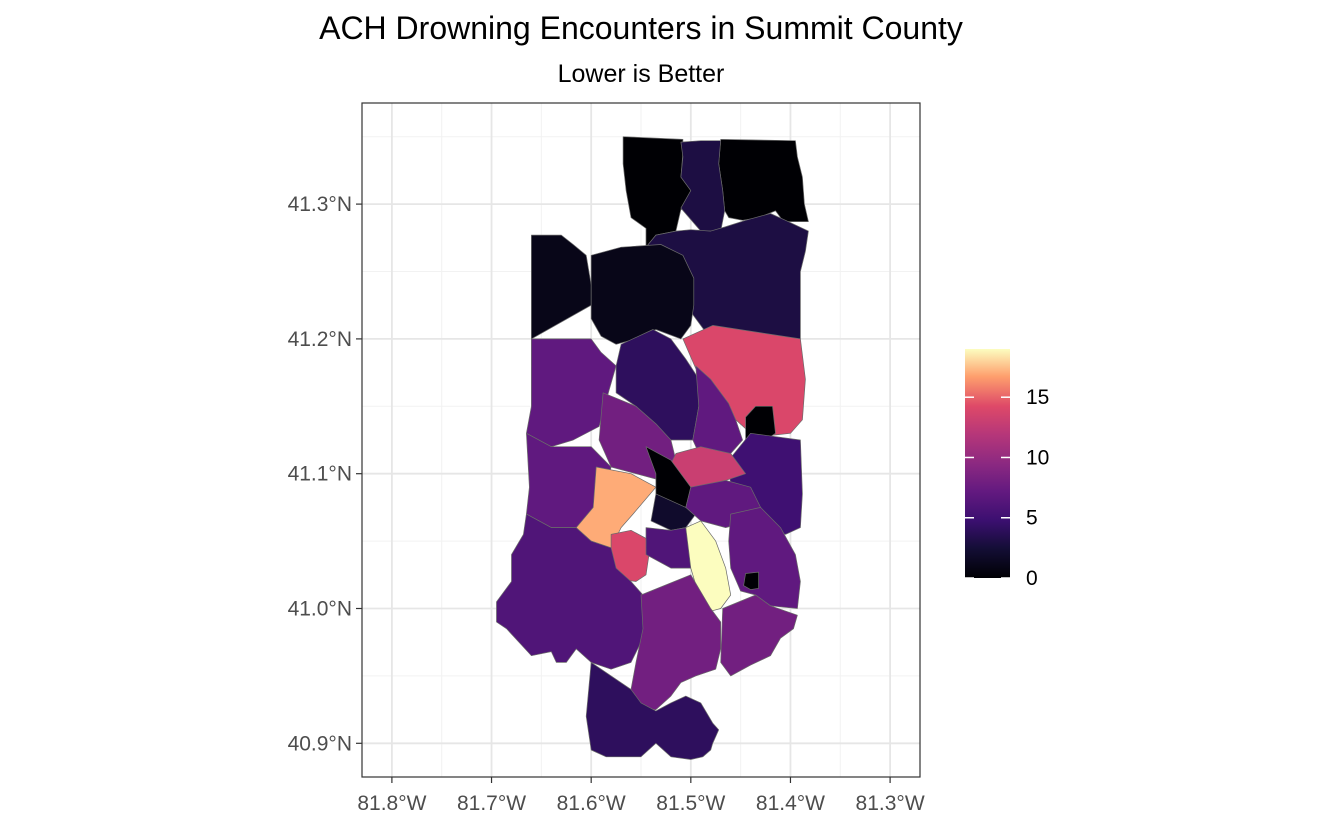  I want to click on y-axis: 40.9°N 41.0°N 41.1°N 41.2°N 41.3°N, so click(325, 474).